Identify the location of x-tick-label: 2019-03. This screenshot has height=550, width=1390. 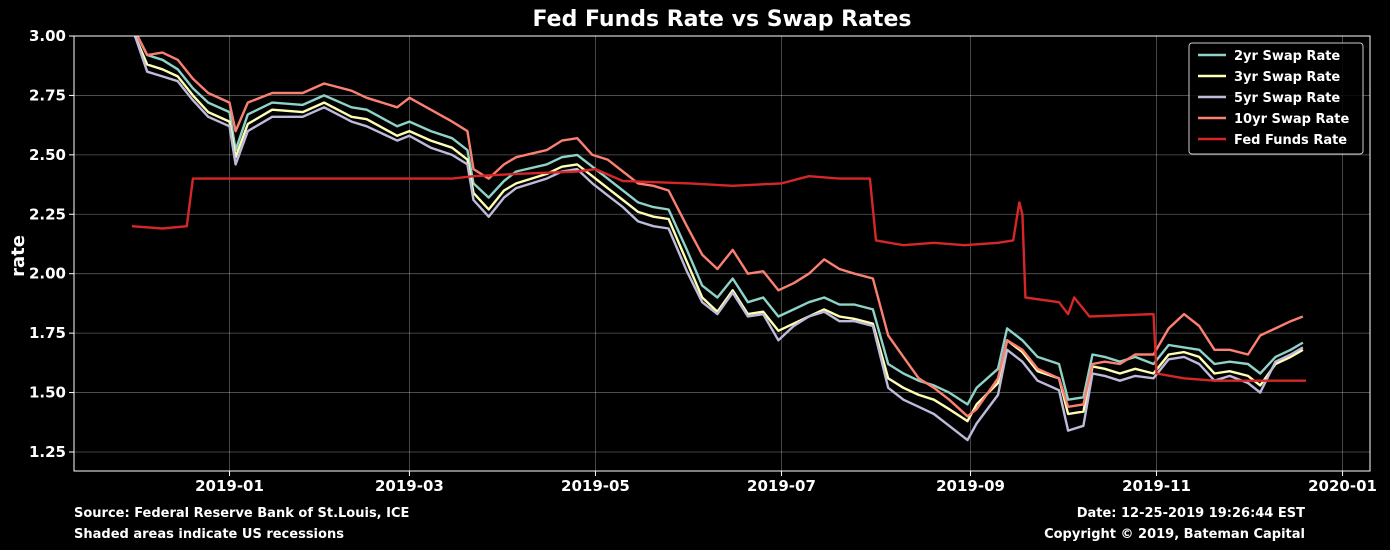
(409, 486).